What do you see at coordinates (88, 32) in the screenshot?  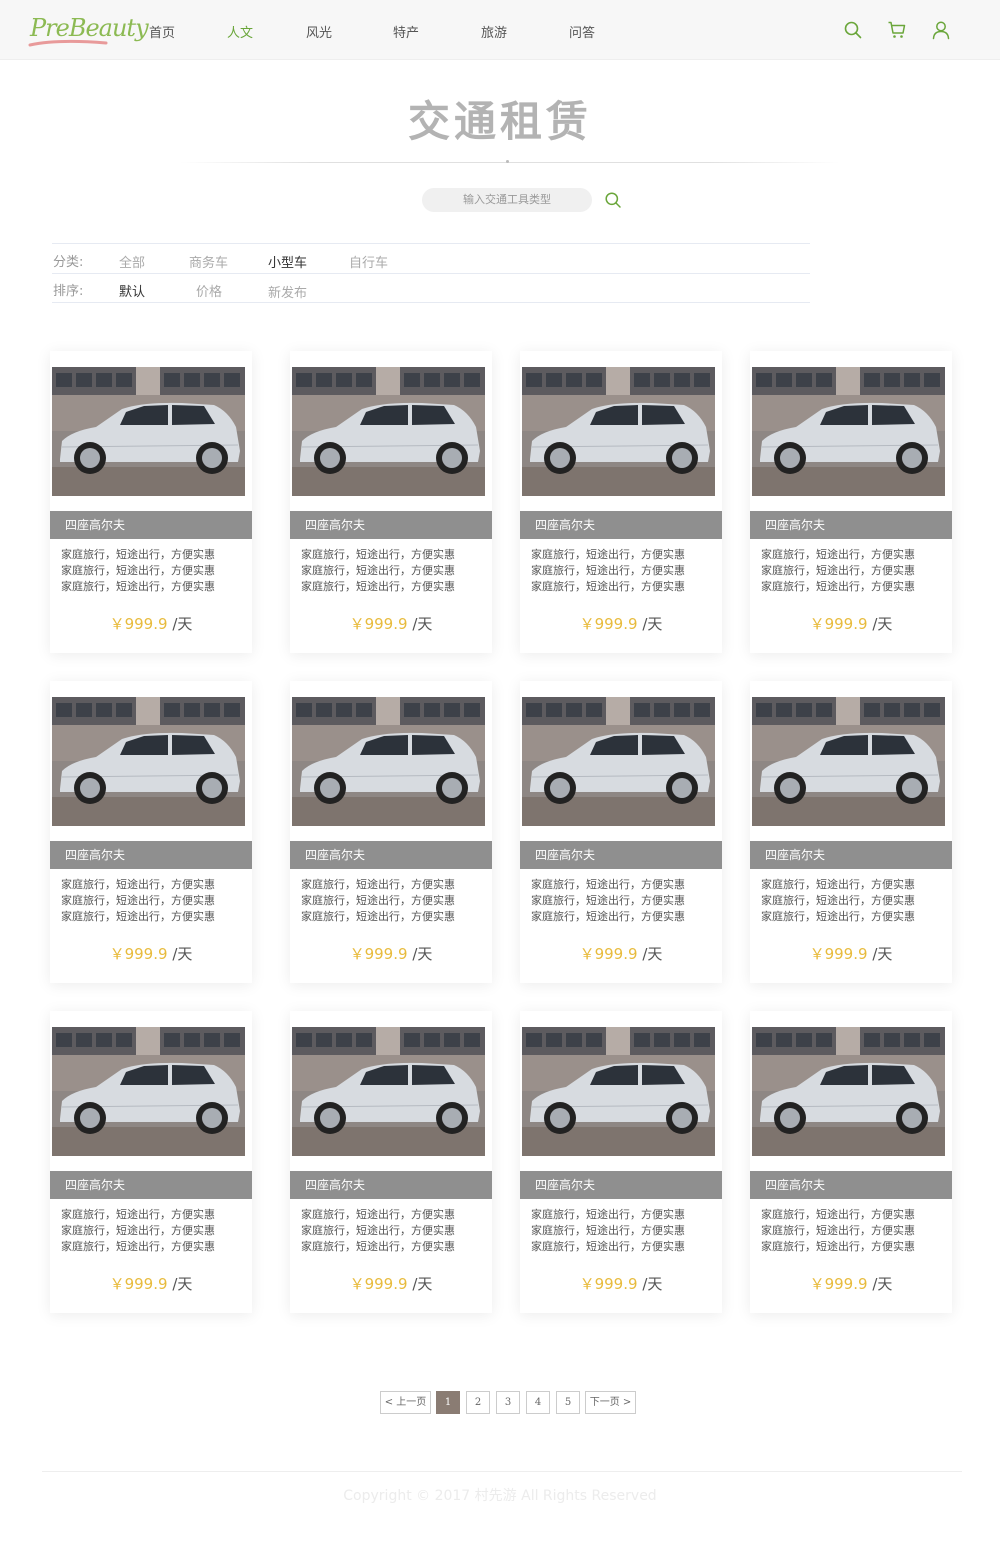 I see `logo: PreBeauty` at bounding box center [88, 32].